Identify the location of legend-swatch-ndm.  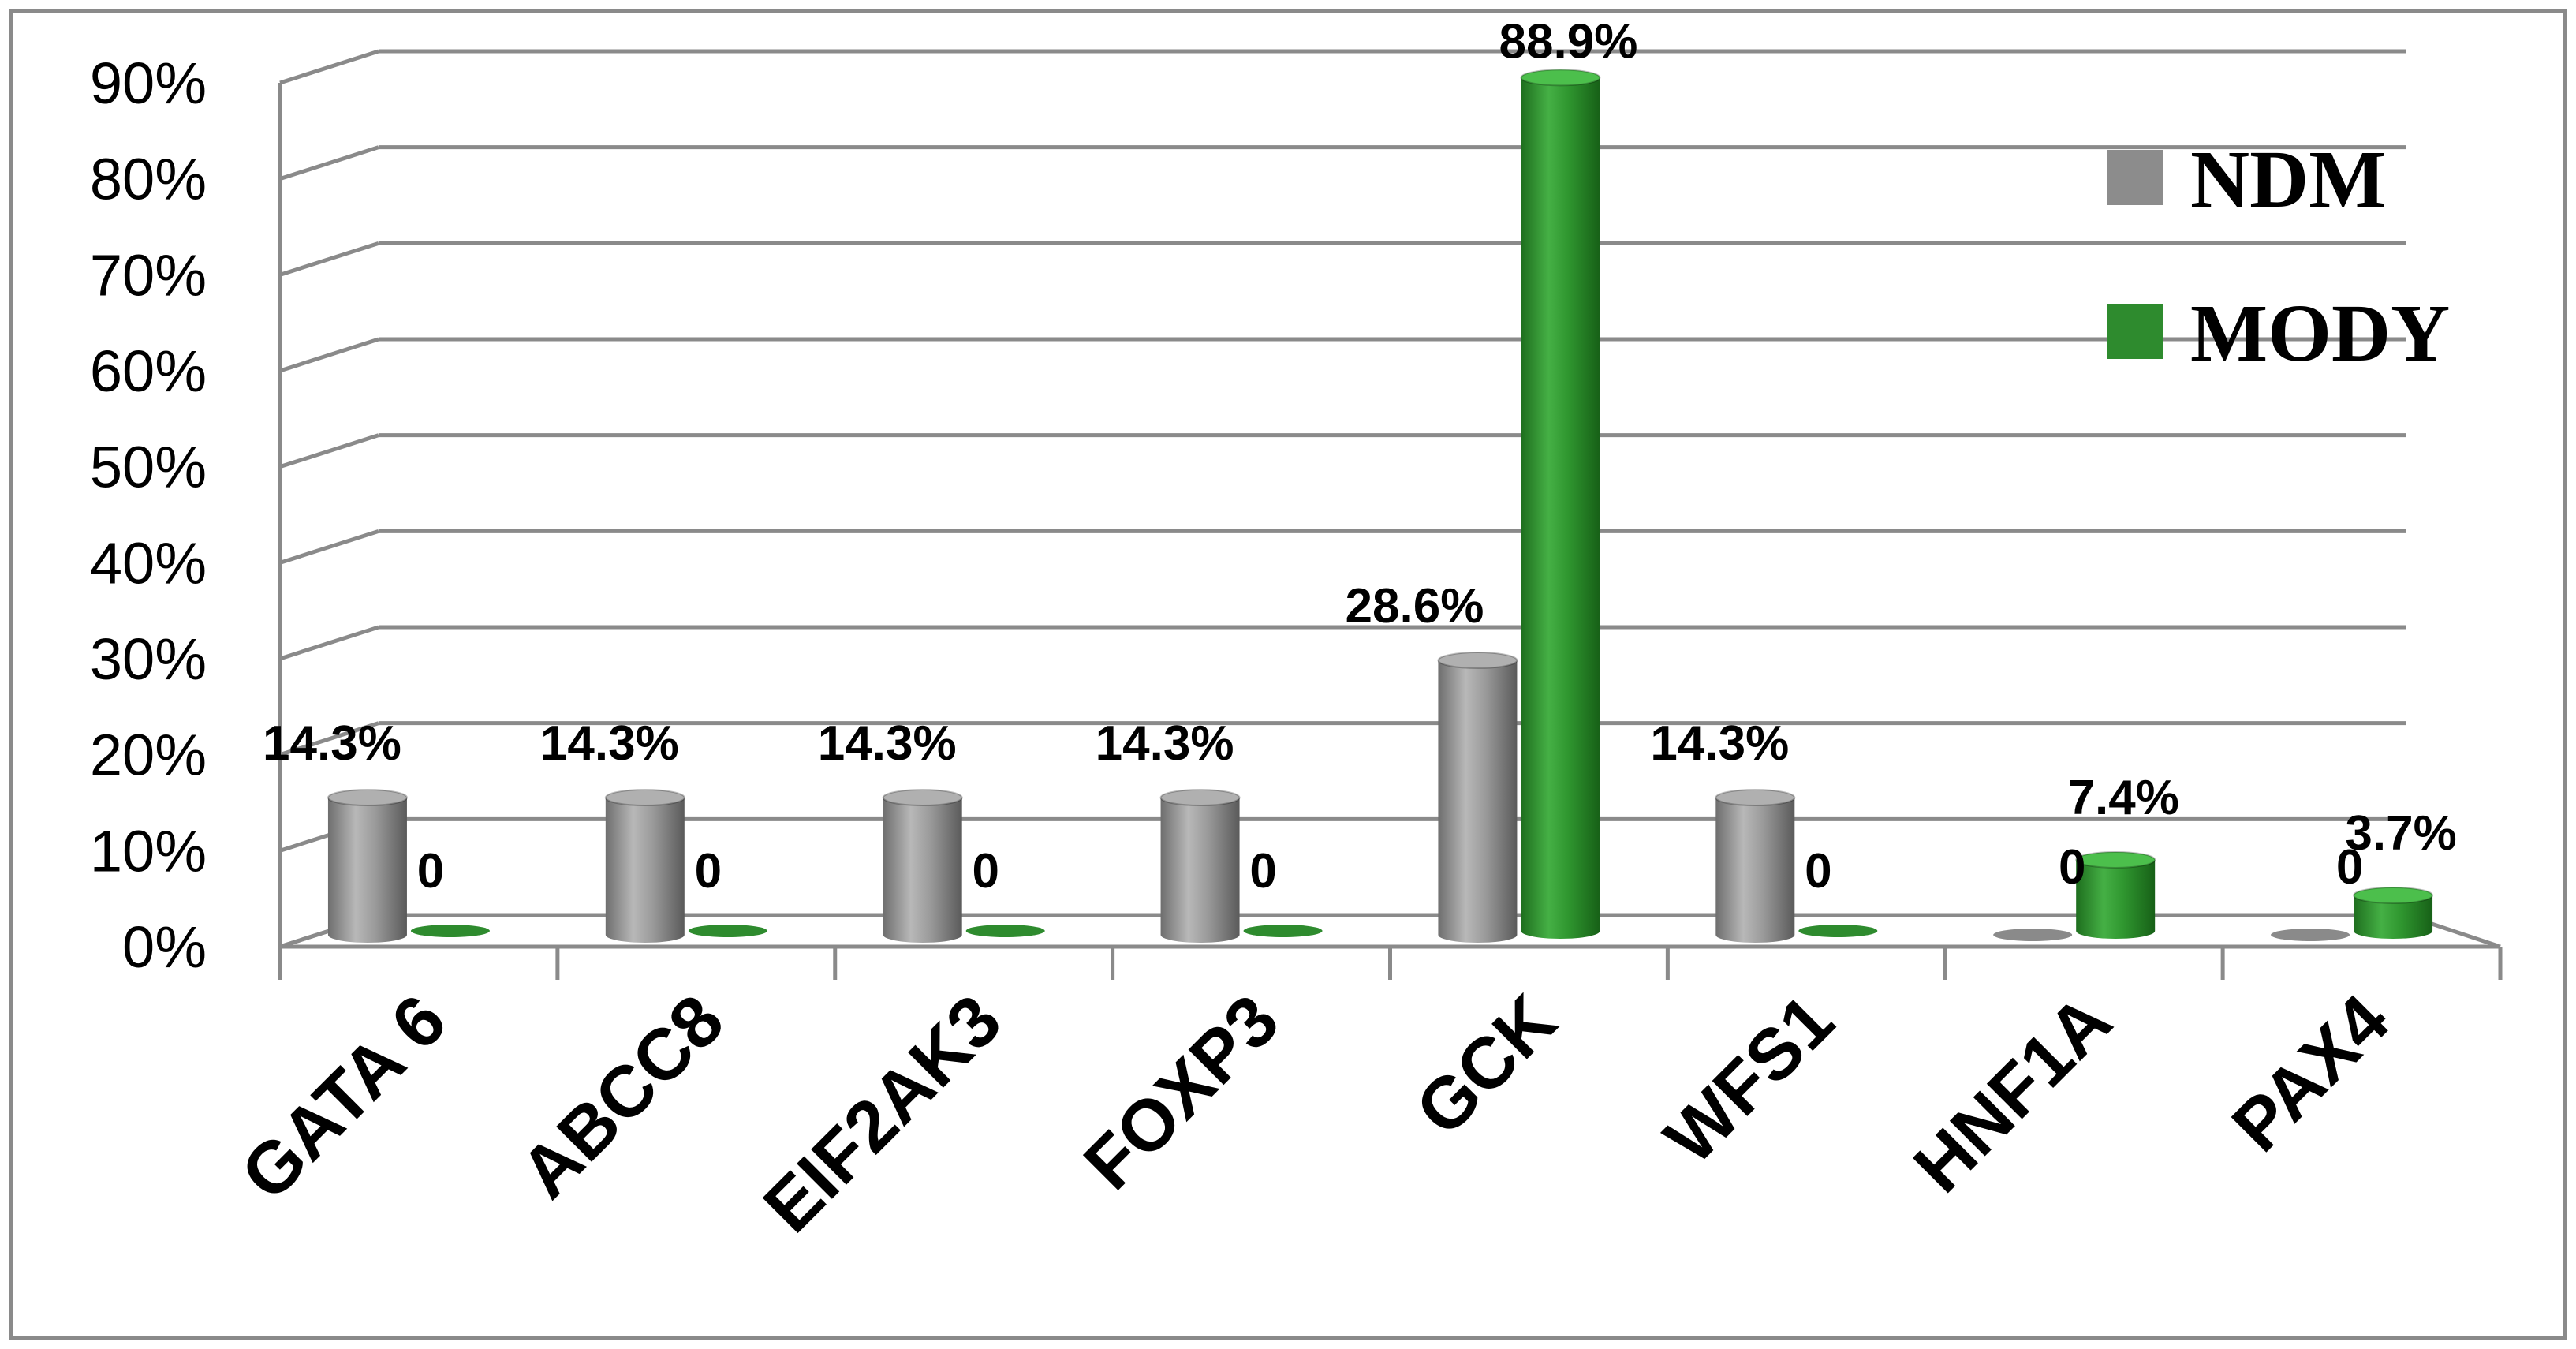
(2135, 178).